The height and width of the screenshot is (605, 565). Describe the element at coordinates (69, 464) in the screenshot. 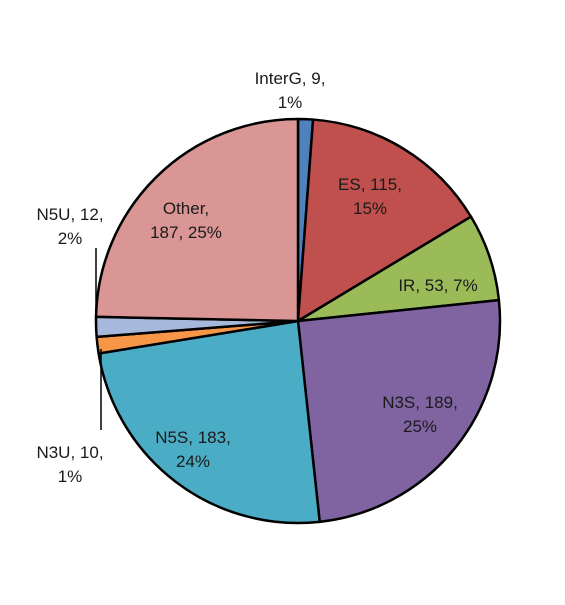

I see `slice-label-n3u: N3U, 10, 1%` at that location.